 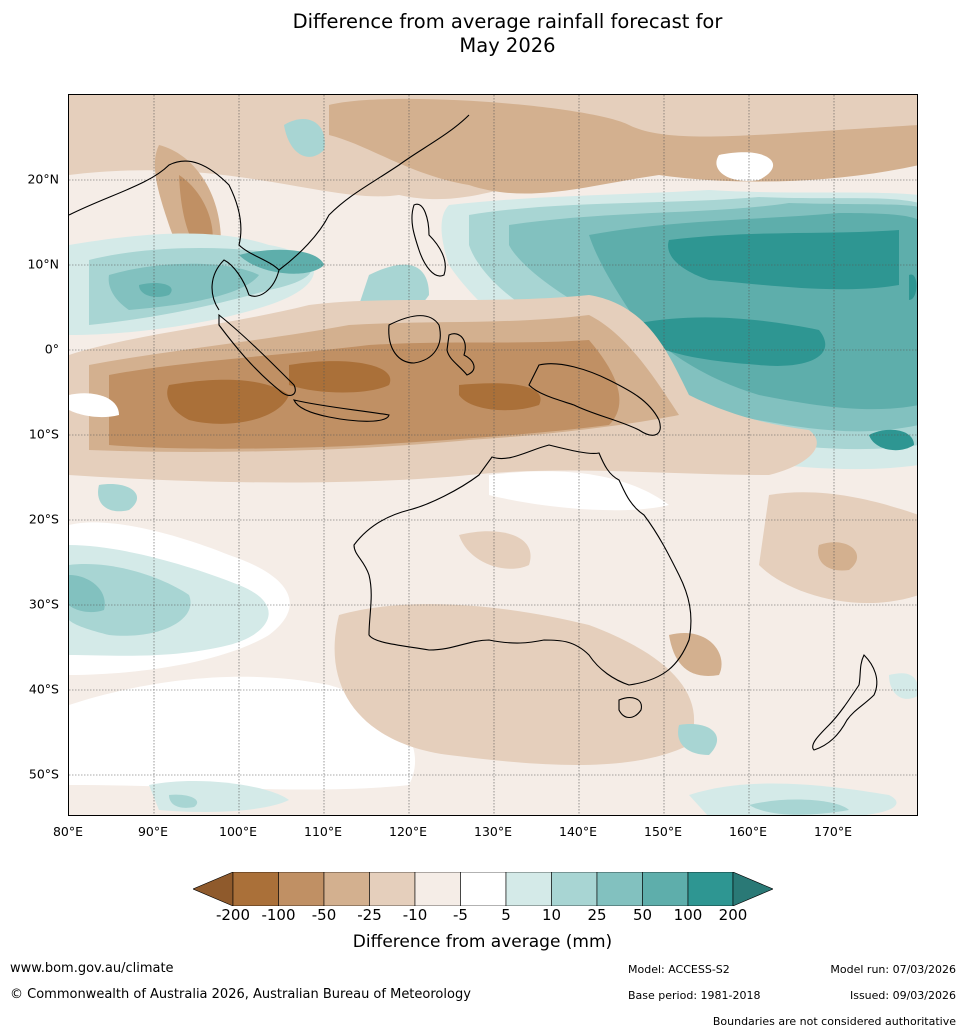 I want to click on australia-coastline, so click(x=522, y=565).